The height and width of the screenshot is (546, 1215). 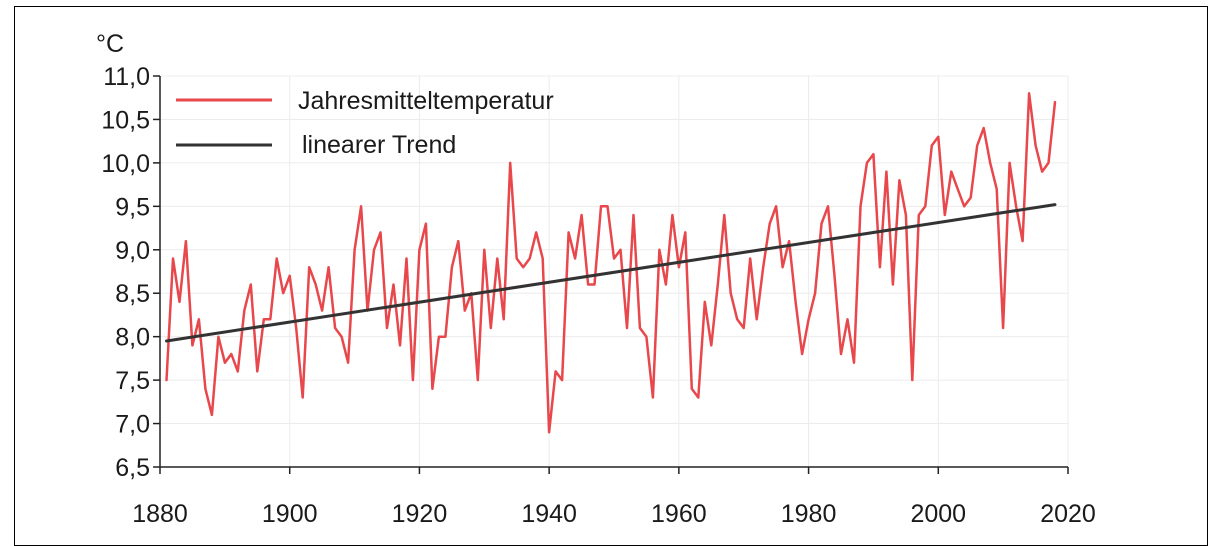 What do you see at coordinates (132, 294) in the screenshot?
I see `y-tick-label: 8,5` at bounding box center [132, 294].